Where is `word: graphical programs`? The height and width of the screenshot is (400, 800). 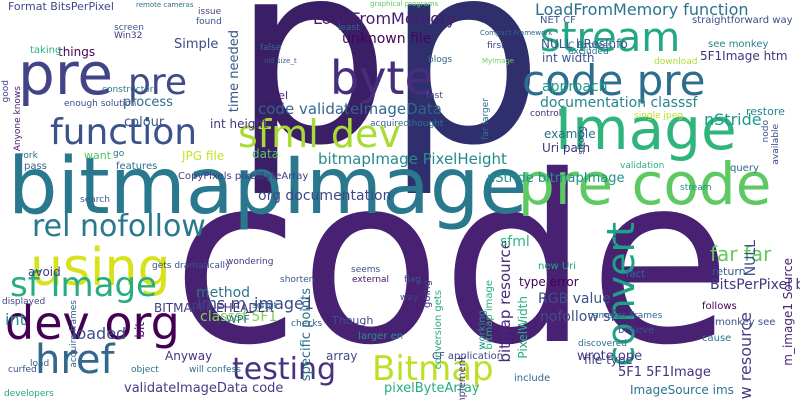 word: graphical programs is located at coordinates (404, 4).